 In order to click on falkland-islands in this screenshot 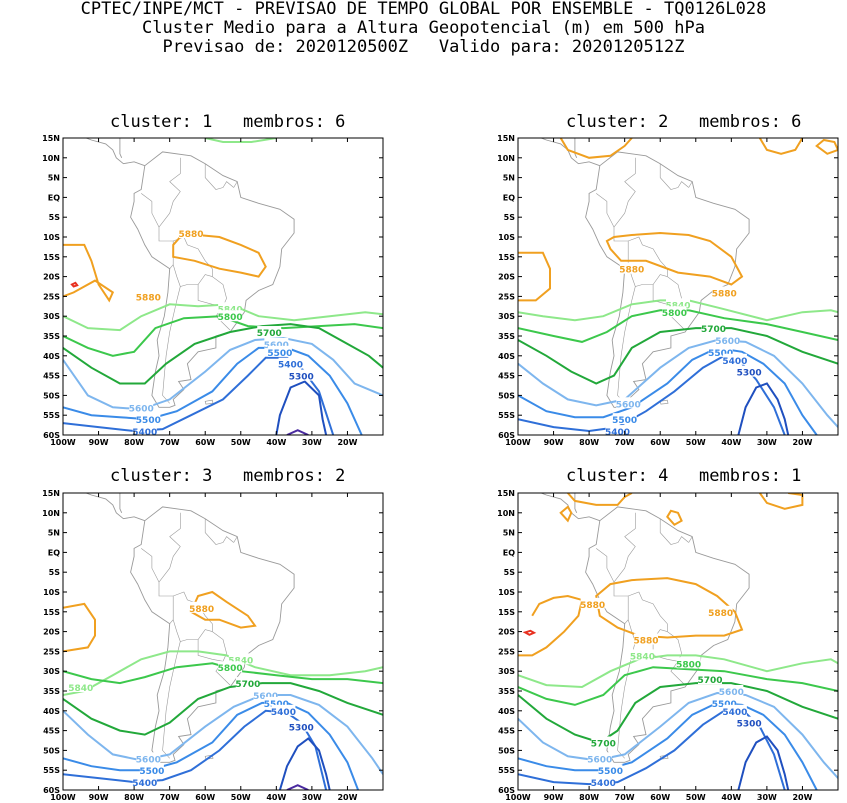, I will do `click(209, 757)`.